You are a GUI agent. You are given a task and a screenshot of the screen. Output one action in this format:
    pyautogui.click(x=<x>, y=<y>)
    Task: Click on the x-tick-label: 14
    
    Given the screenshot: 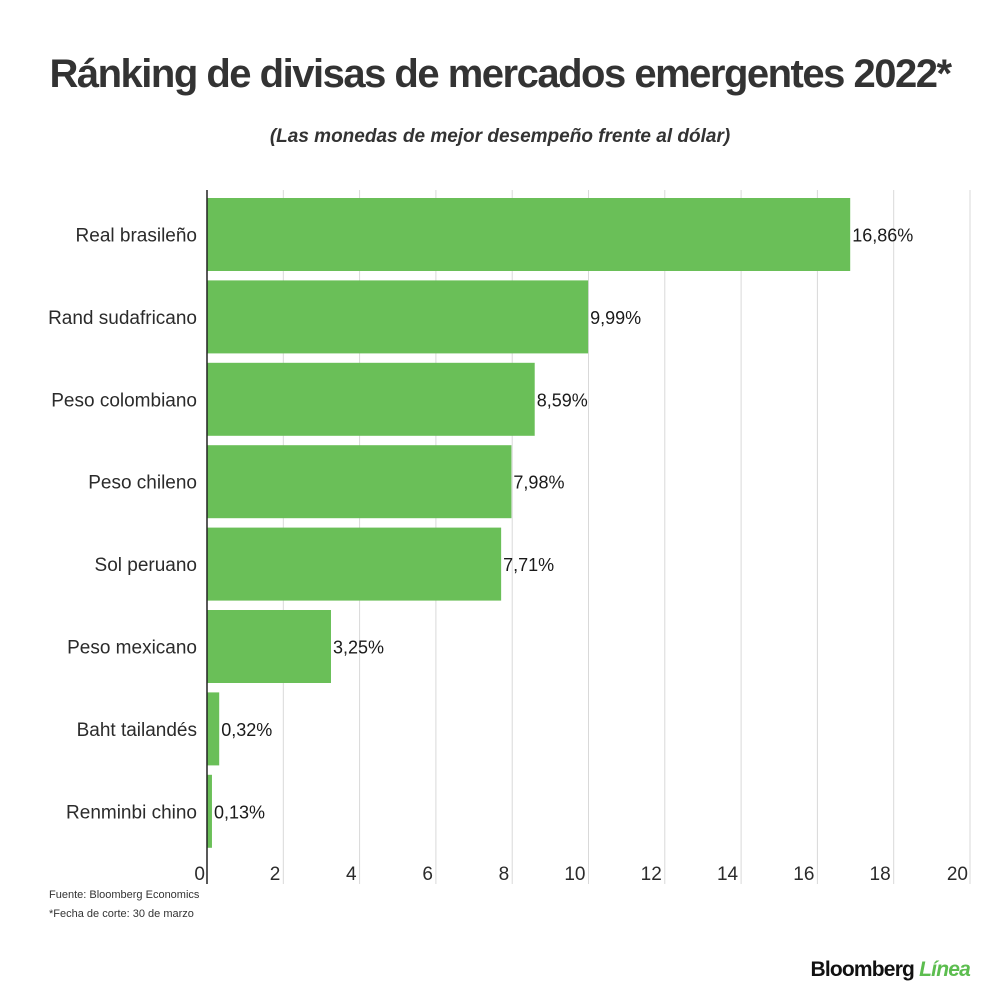 What is the action you would take?
    pyautogui.click(x=728, y=874)
    